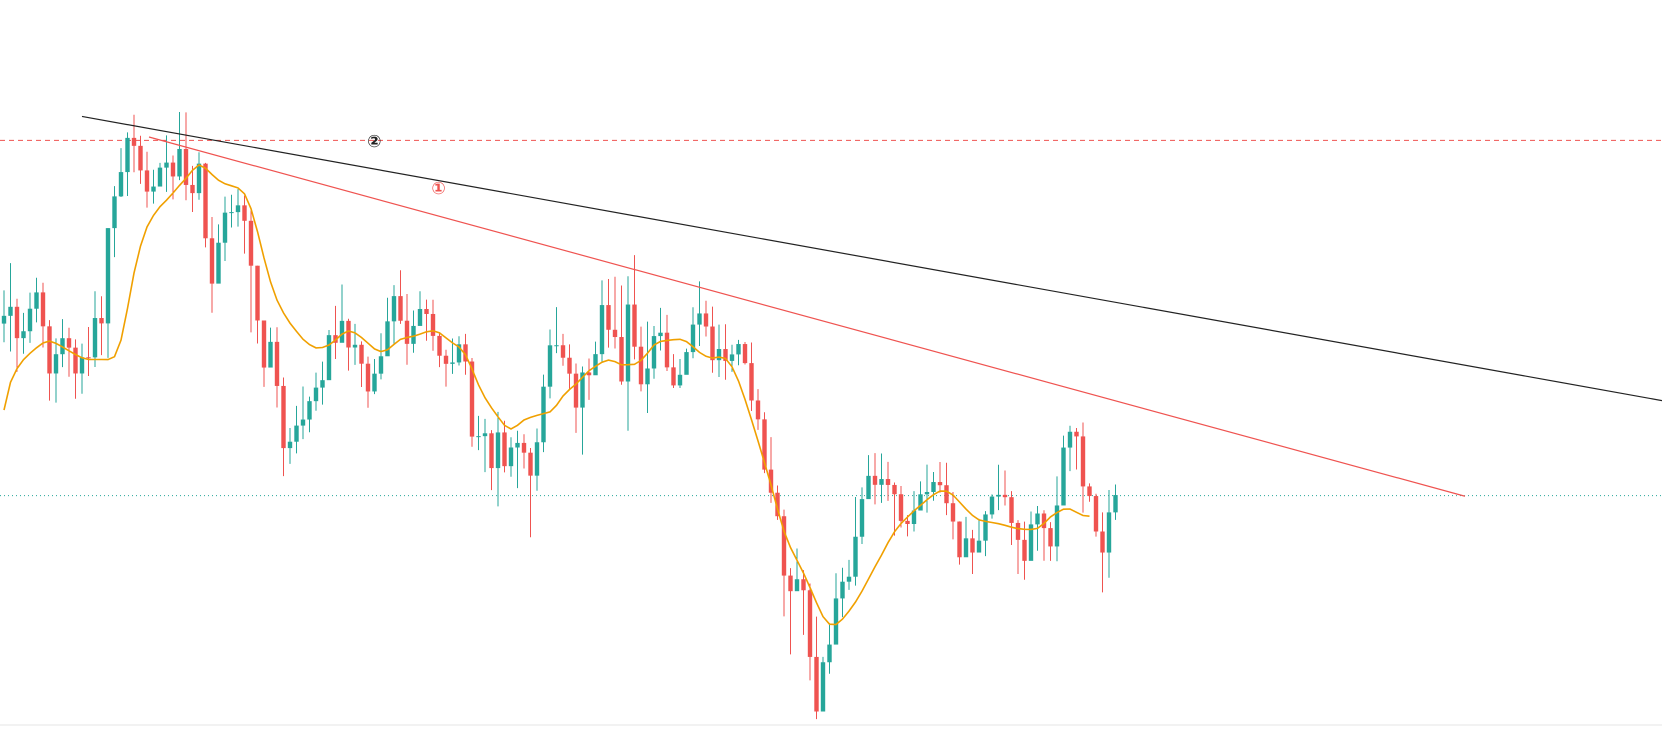 The width and height of the screenshot is (1662, 733). Describe the element at coordinates (374, 142) in the screenshot. I see `trendline-2-label: ②` at that location.